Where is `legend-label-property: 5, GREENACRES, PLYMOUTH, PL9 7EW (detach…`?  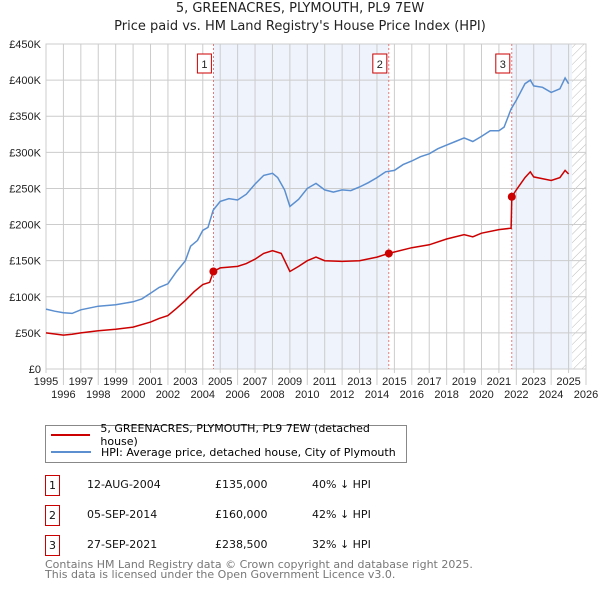 legend-label-property: 5, GREENACRES, PLYMOUTH, PL9 7EW (detach… is located at coordinates (235, 435).